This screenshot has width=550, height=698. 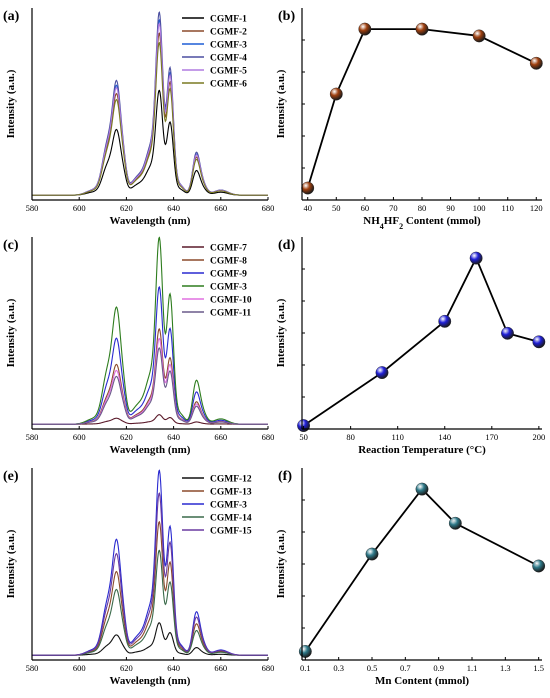 What do you see at coordinates (228, 59) in the screenshot?
I see `legend-entry: CGMF-4` at bounding box center [228, 59].